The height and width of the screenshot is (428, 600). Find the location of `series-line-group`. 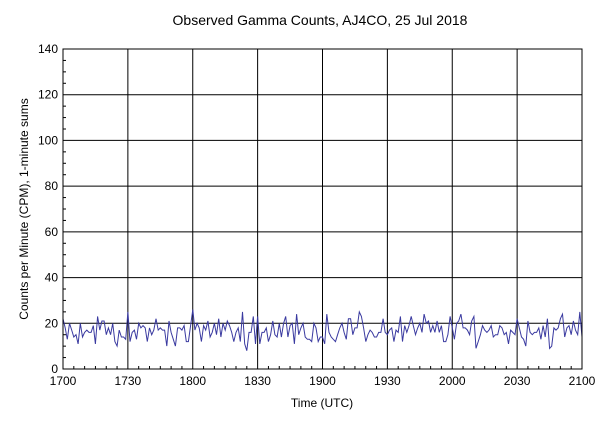

series-line-group is located at coordinates (322, 330).